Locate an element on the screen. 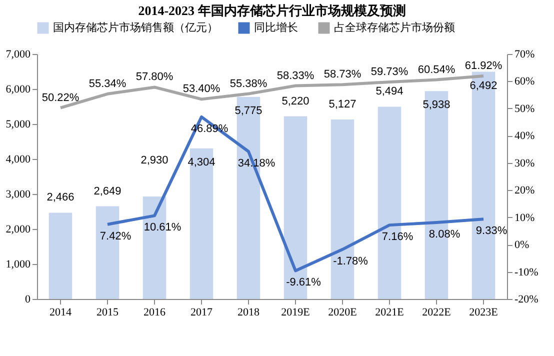 Image resolution: width=554 pixels, height=356 pixels. data-label: 2,649 is located at coordinates (108, 191).